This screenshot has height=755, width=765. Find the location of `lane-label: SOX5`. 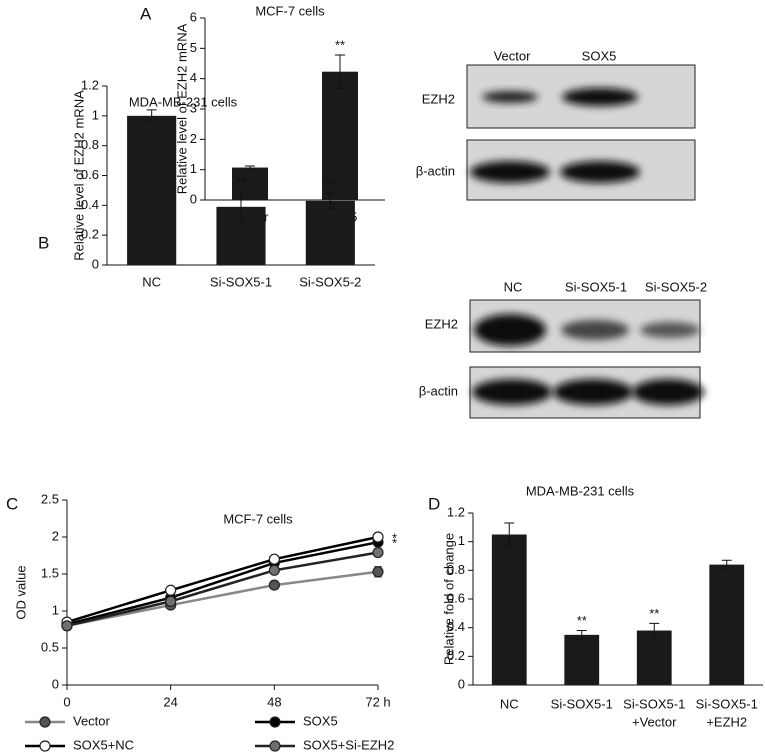

lane-label: SOX5 is located at coordinates (599, 55).